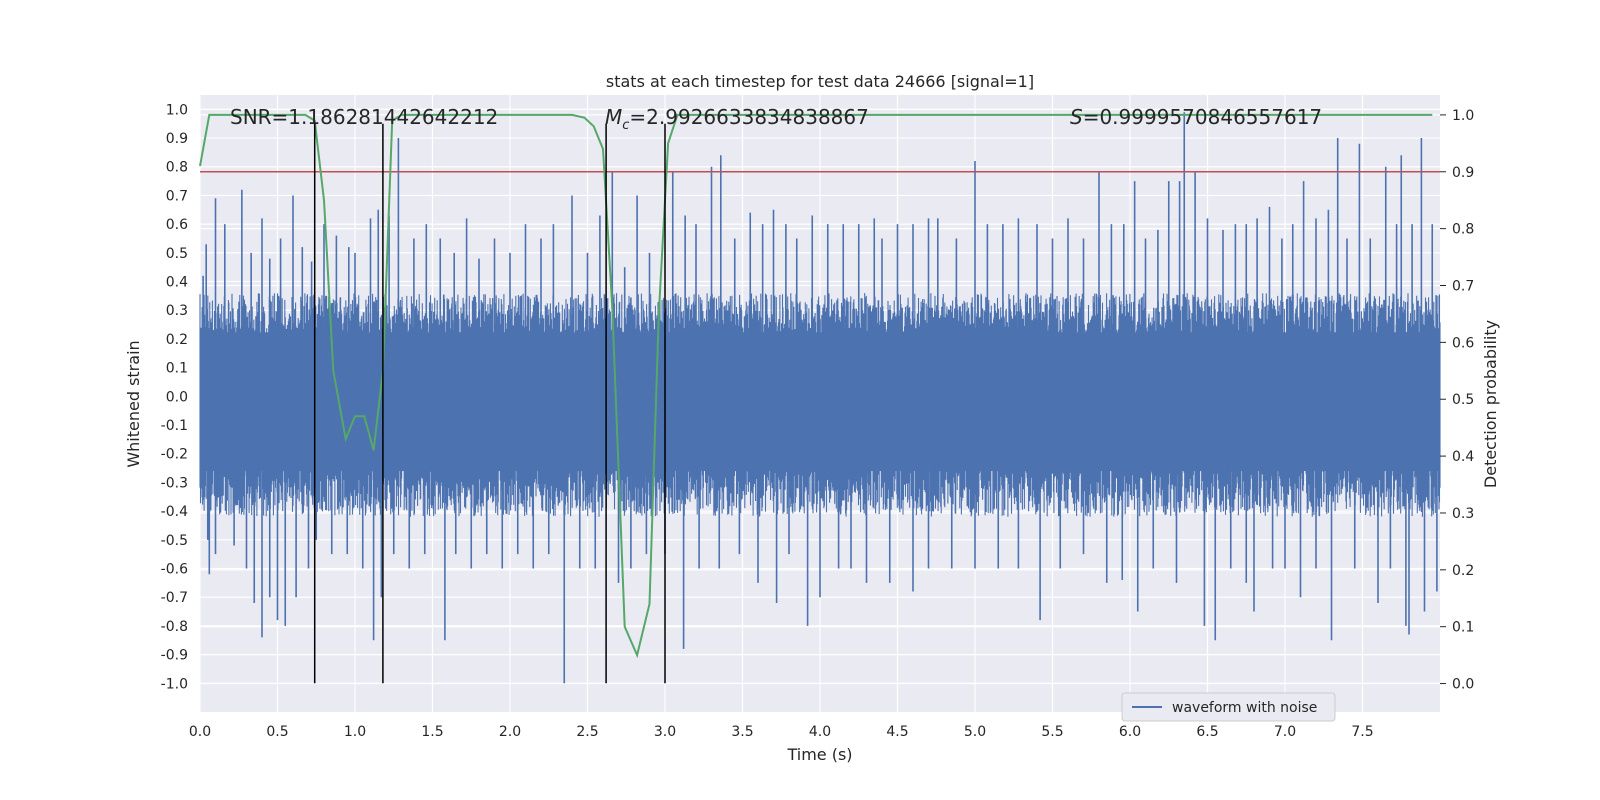  Describe the element at coordinates (1463, 514) in the screenshot. I see `y-tick-label-right: 0.3` at that location.